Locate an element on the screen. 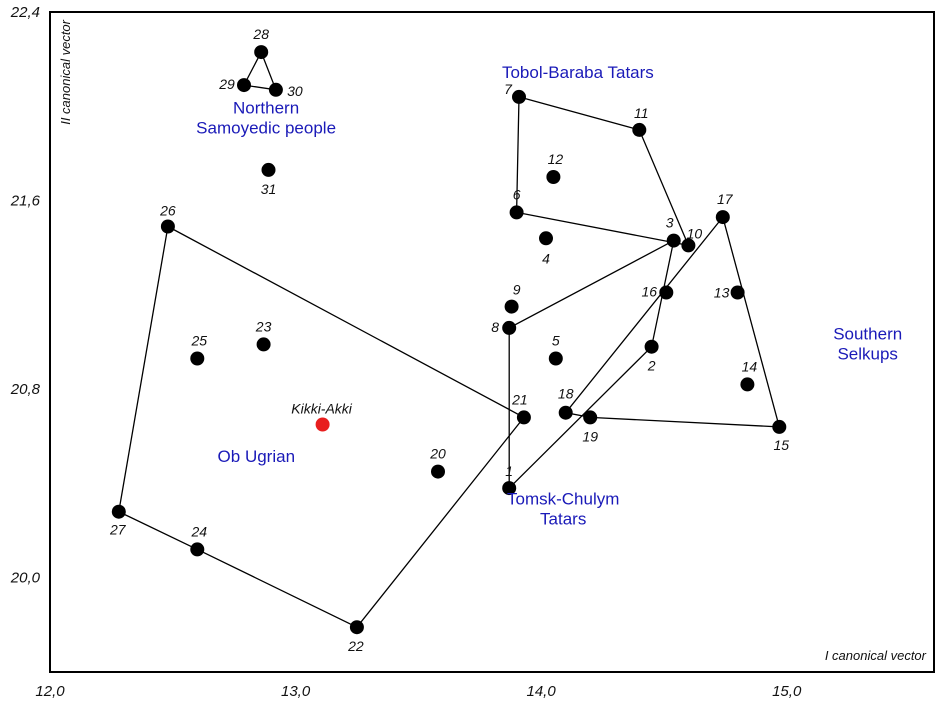  group-label-4-line-1: Tatars is located at coordinates (563, 519).